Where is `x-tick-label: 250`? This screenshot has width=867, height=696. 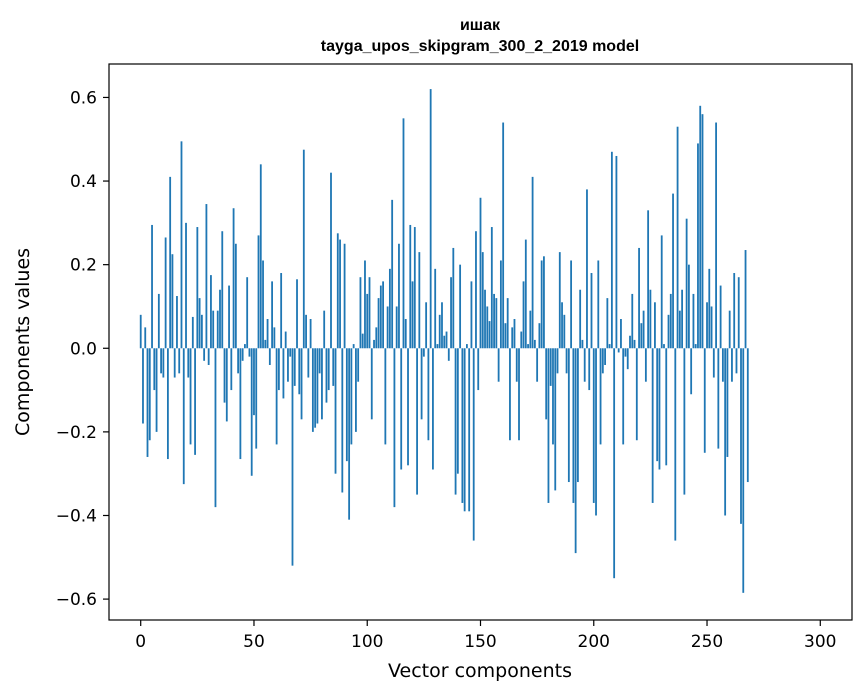 x-tick-label: 250 is located at coordinates (707, 642).